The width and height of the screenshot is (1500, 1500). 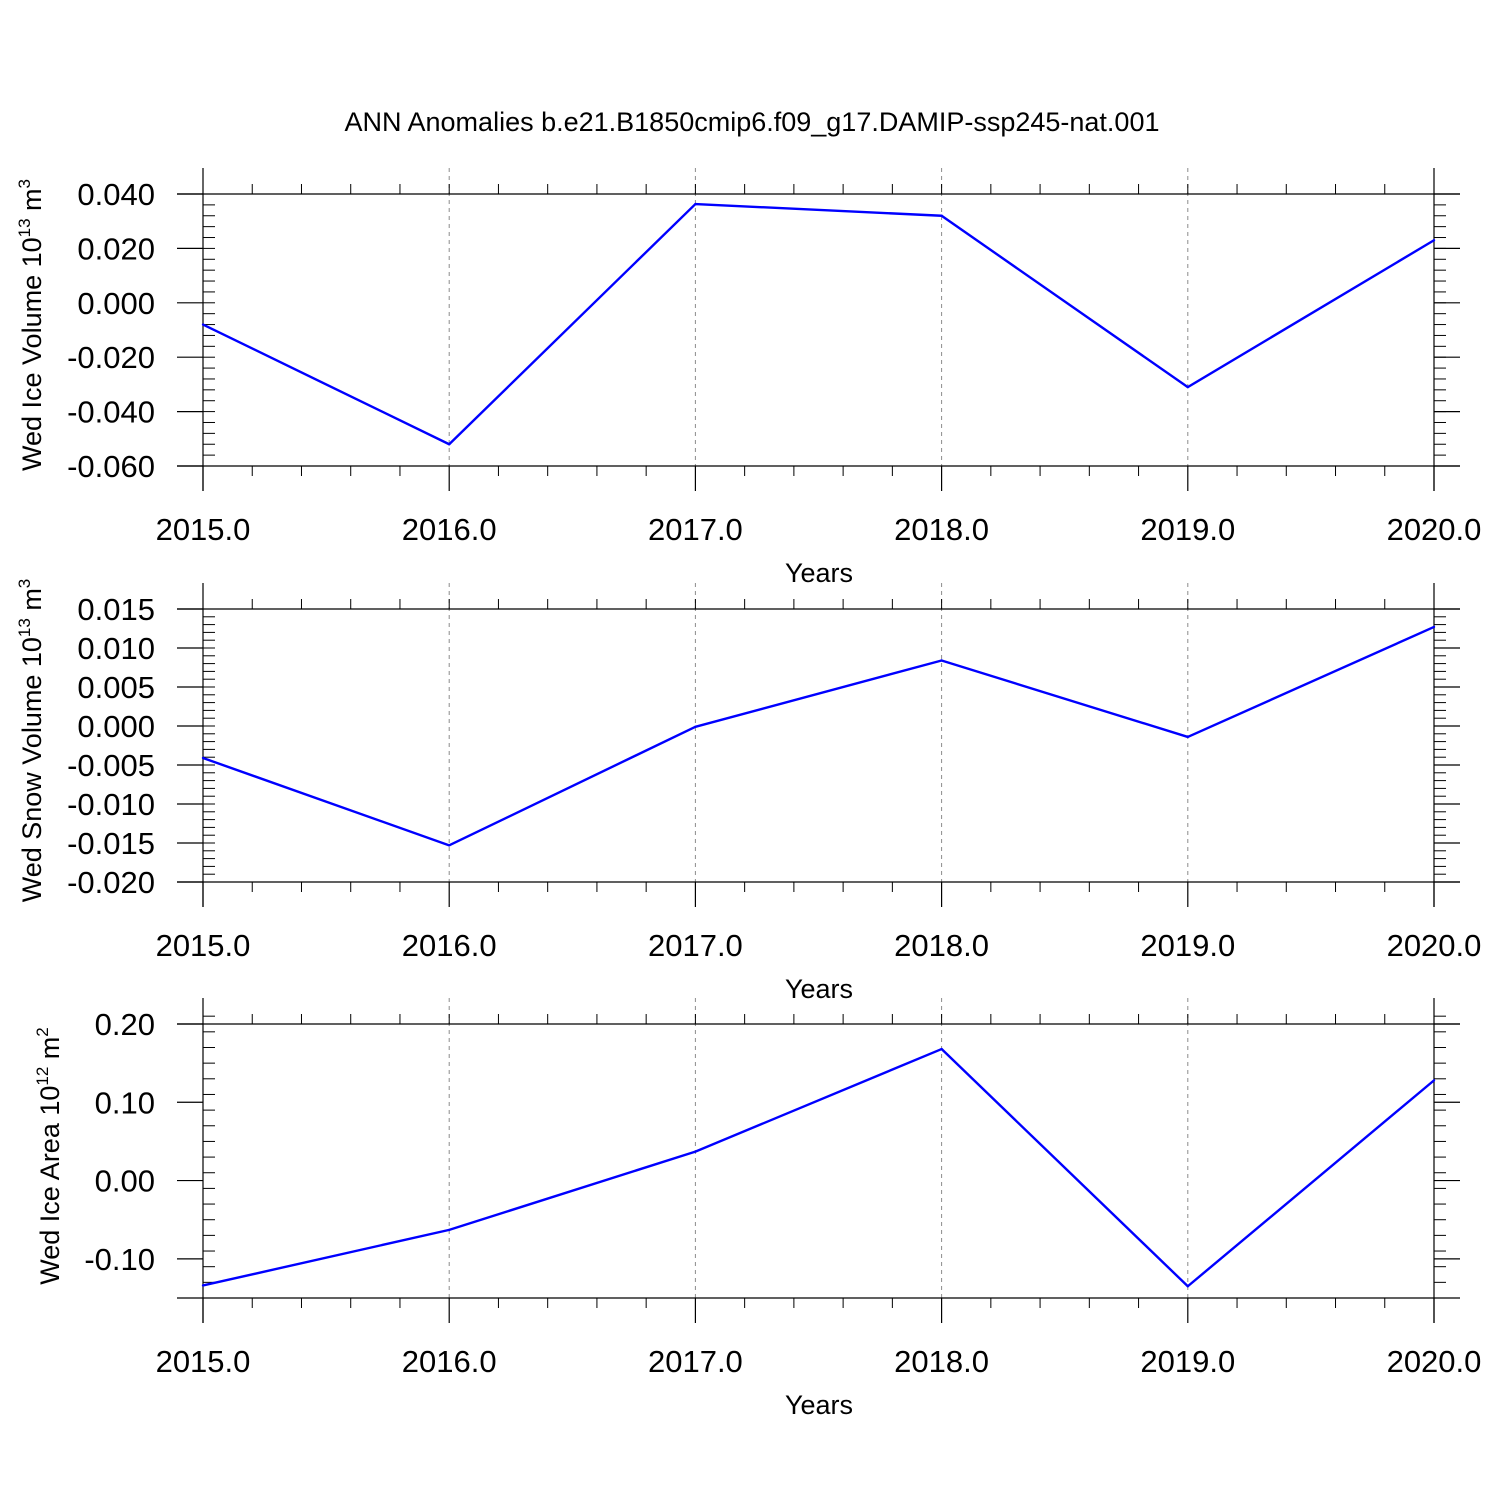 What do you see at coordinates (111, 843) in the screenshot?
I see `y-tick-label: -0.015` at bounding box center [111, 843].